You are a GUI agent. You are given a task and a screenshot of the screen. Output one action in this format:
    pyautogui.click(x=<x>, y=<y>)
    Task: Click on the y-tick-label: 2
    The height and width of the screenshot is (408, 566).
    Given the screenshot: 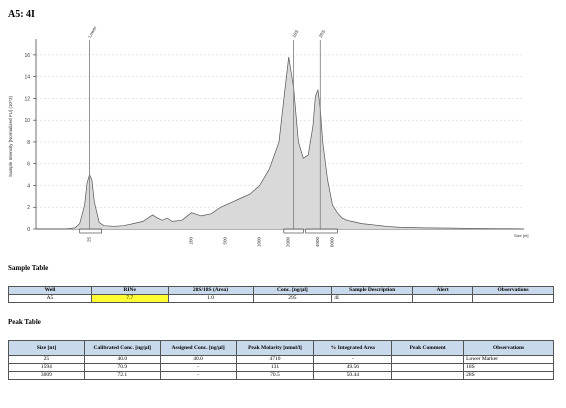 What is the action you would take?
    pyautogui.click(x=28, y=208)
    